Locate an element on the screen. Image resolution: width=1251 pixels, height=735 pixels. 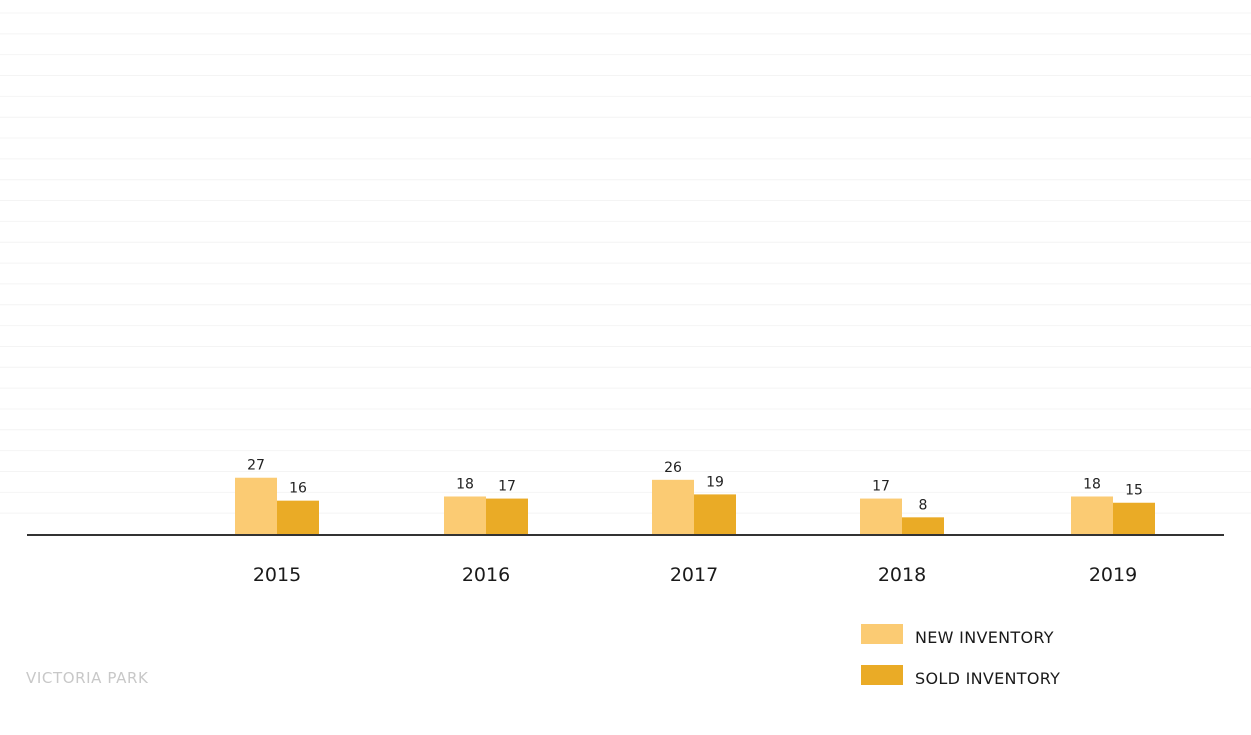
data-label-sold-2019: 15 is located at coordinates (1134, 491).